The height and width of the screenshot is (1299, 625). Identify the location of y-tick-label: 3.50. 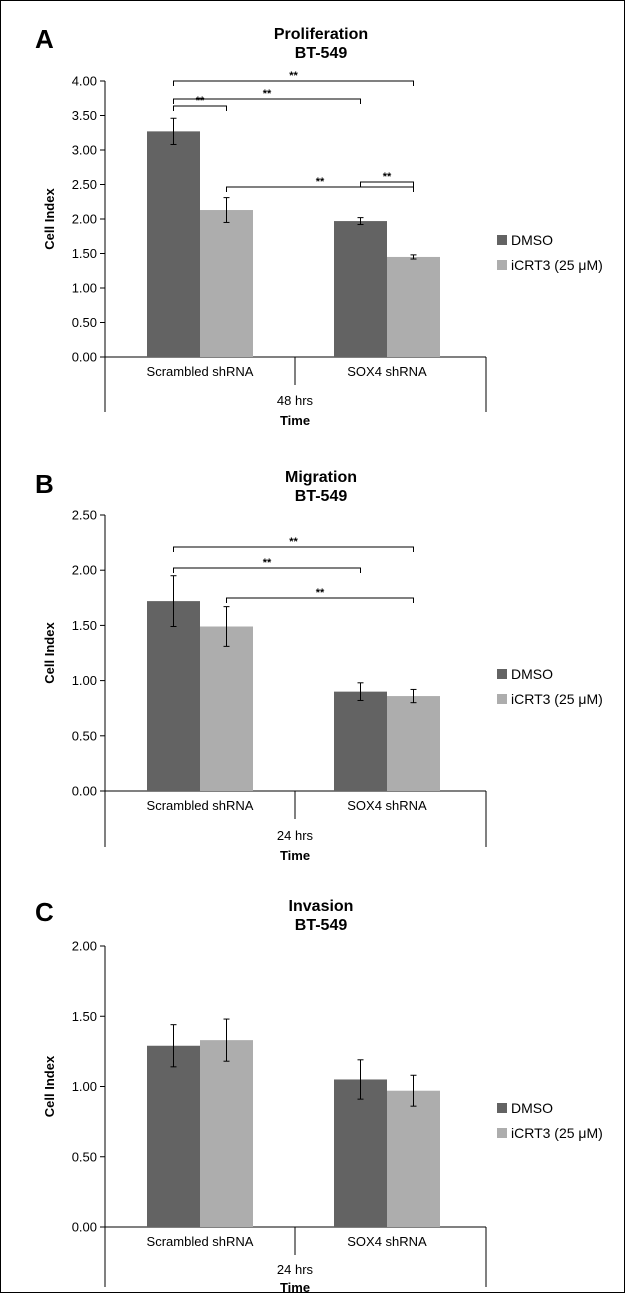
(84, 115).